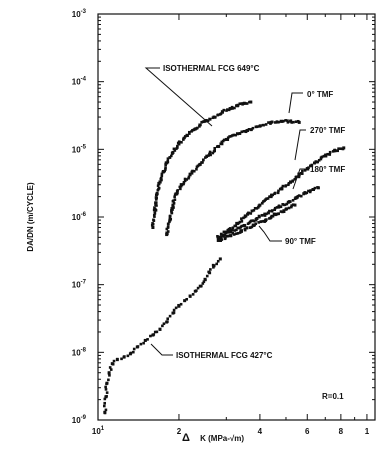  I want to click on y-tick-exponent: -5, so click(84, 147).